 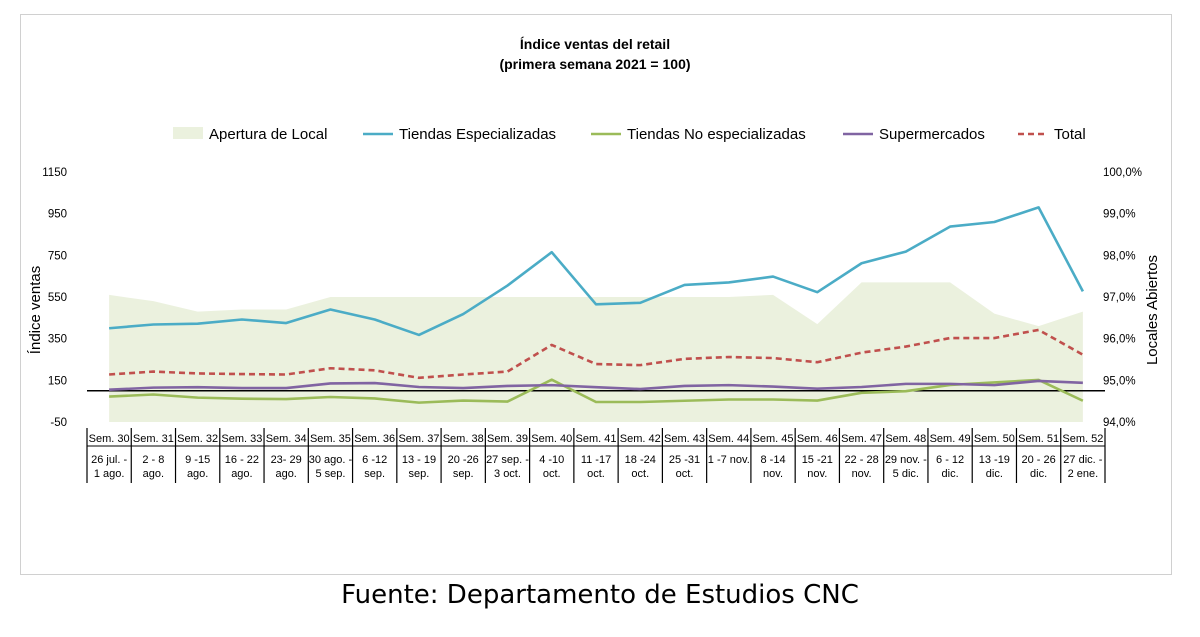 I want to click on category-week-label: Sem. 47, so click(x=861, y=439).